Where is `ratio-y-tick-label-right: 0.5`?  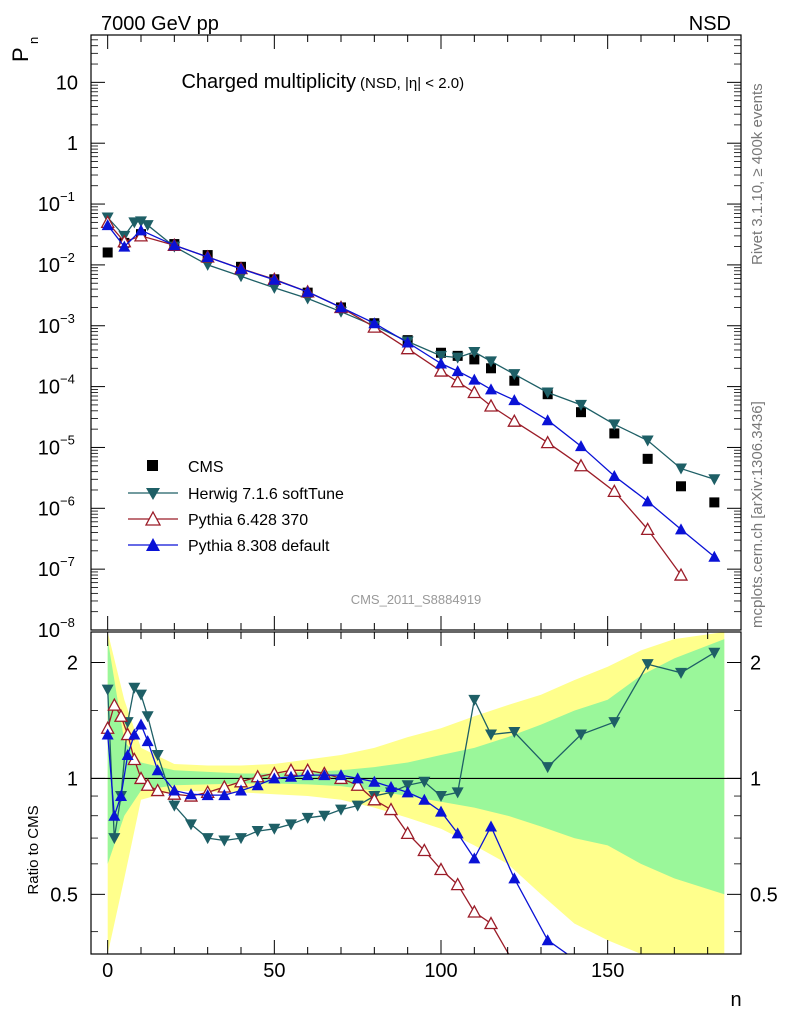 ratio-y-tick-label-right: 0.5 is located at coordinates (764, 895).